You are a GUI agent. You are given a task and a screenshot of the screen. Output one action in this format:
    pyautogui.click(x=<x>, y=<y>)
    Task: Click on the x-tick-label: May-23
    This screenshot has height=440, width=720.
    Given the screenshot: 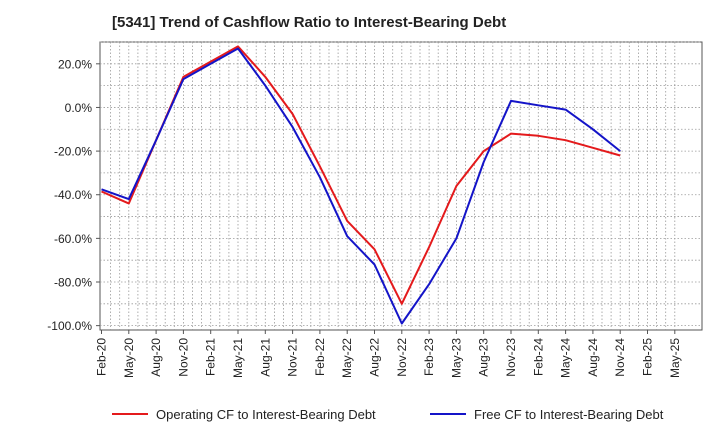 What is the action you would take?
    pyautogui.click(x=456, y=358)
    